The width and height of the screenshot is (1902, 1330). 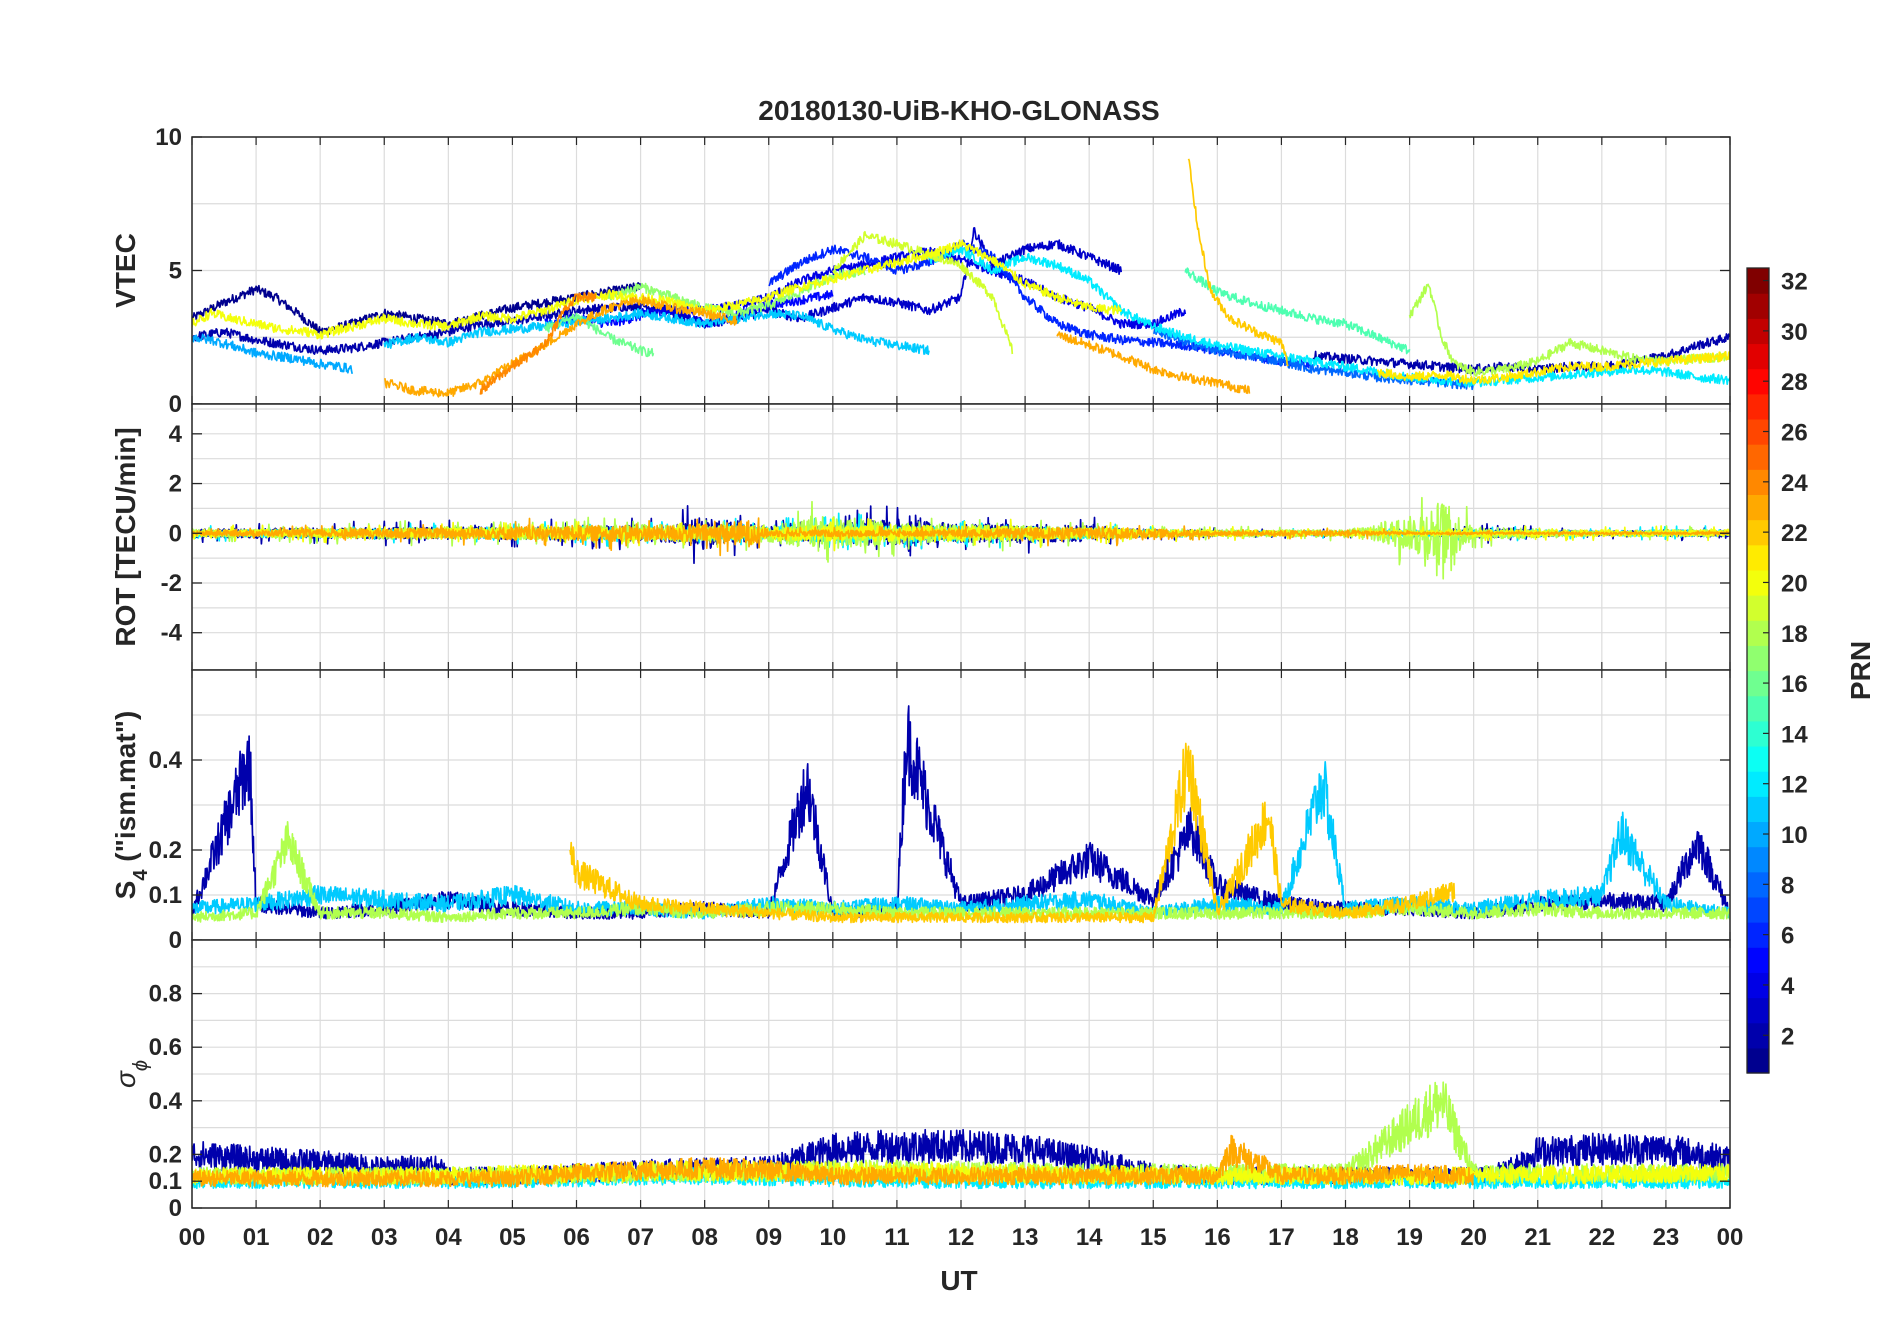 What do you see at coordinates (1025, 1237) in the screenshot?
I see `x-tick-label: 13` at bounding box center [1025, 1237].